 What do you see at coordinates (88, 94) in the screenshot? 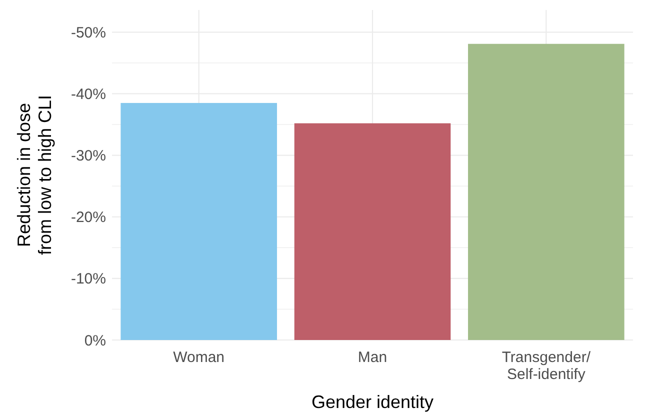
I see `y-tick-label: -40%` at bounding box center [88, 94].